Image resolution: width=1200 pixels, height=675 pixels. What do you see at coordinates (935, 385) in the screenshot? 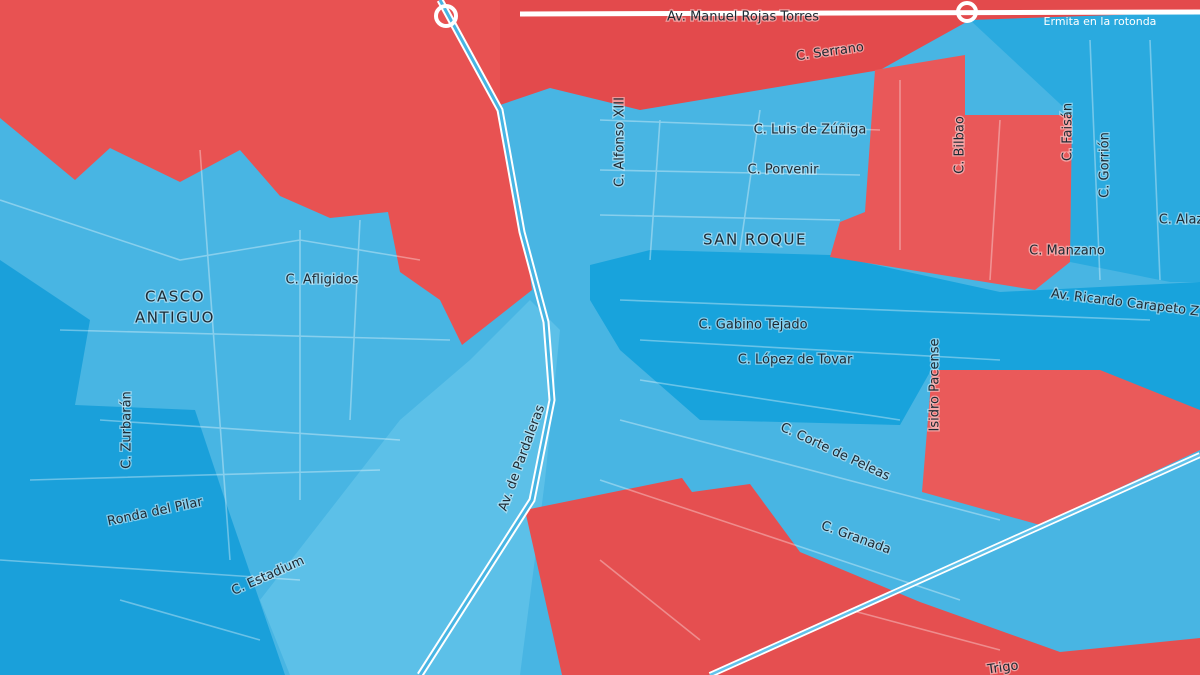
I see `street-label: Isidro Pacense` at bounding box center [935, 385].